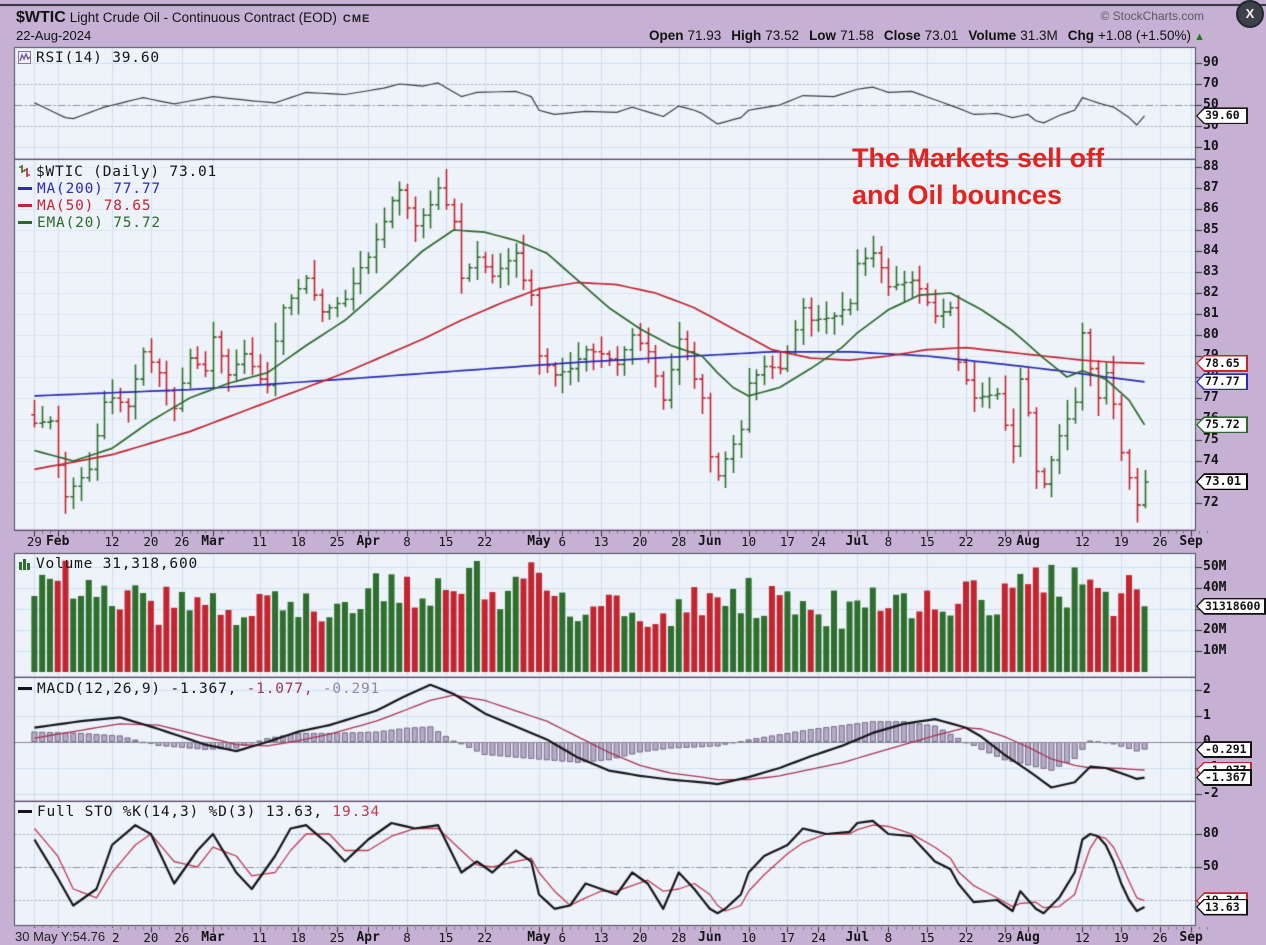 The image size is (1266, 945). Describe the element at coordinates (679, 937) in the screenshot. I see `x-axis-label: 28` at that location.